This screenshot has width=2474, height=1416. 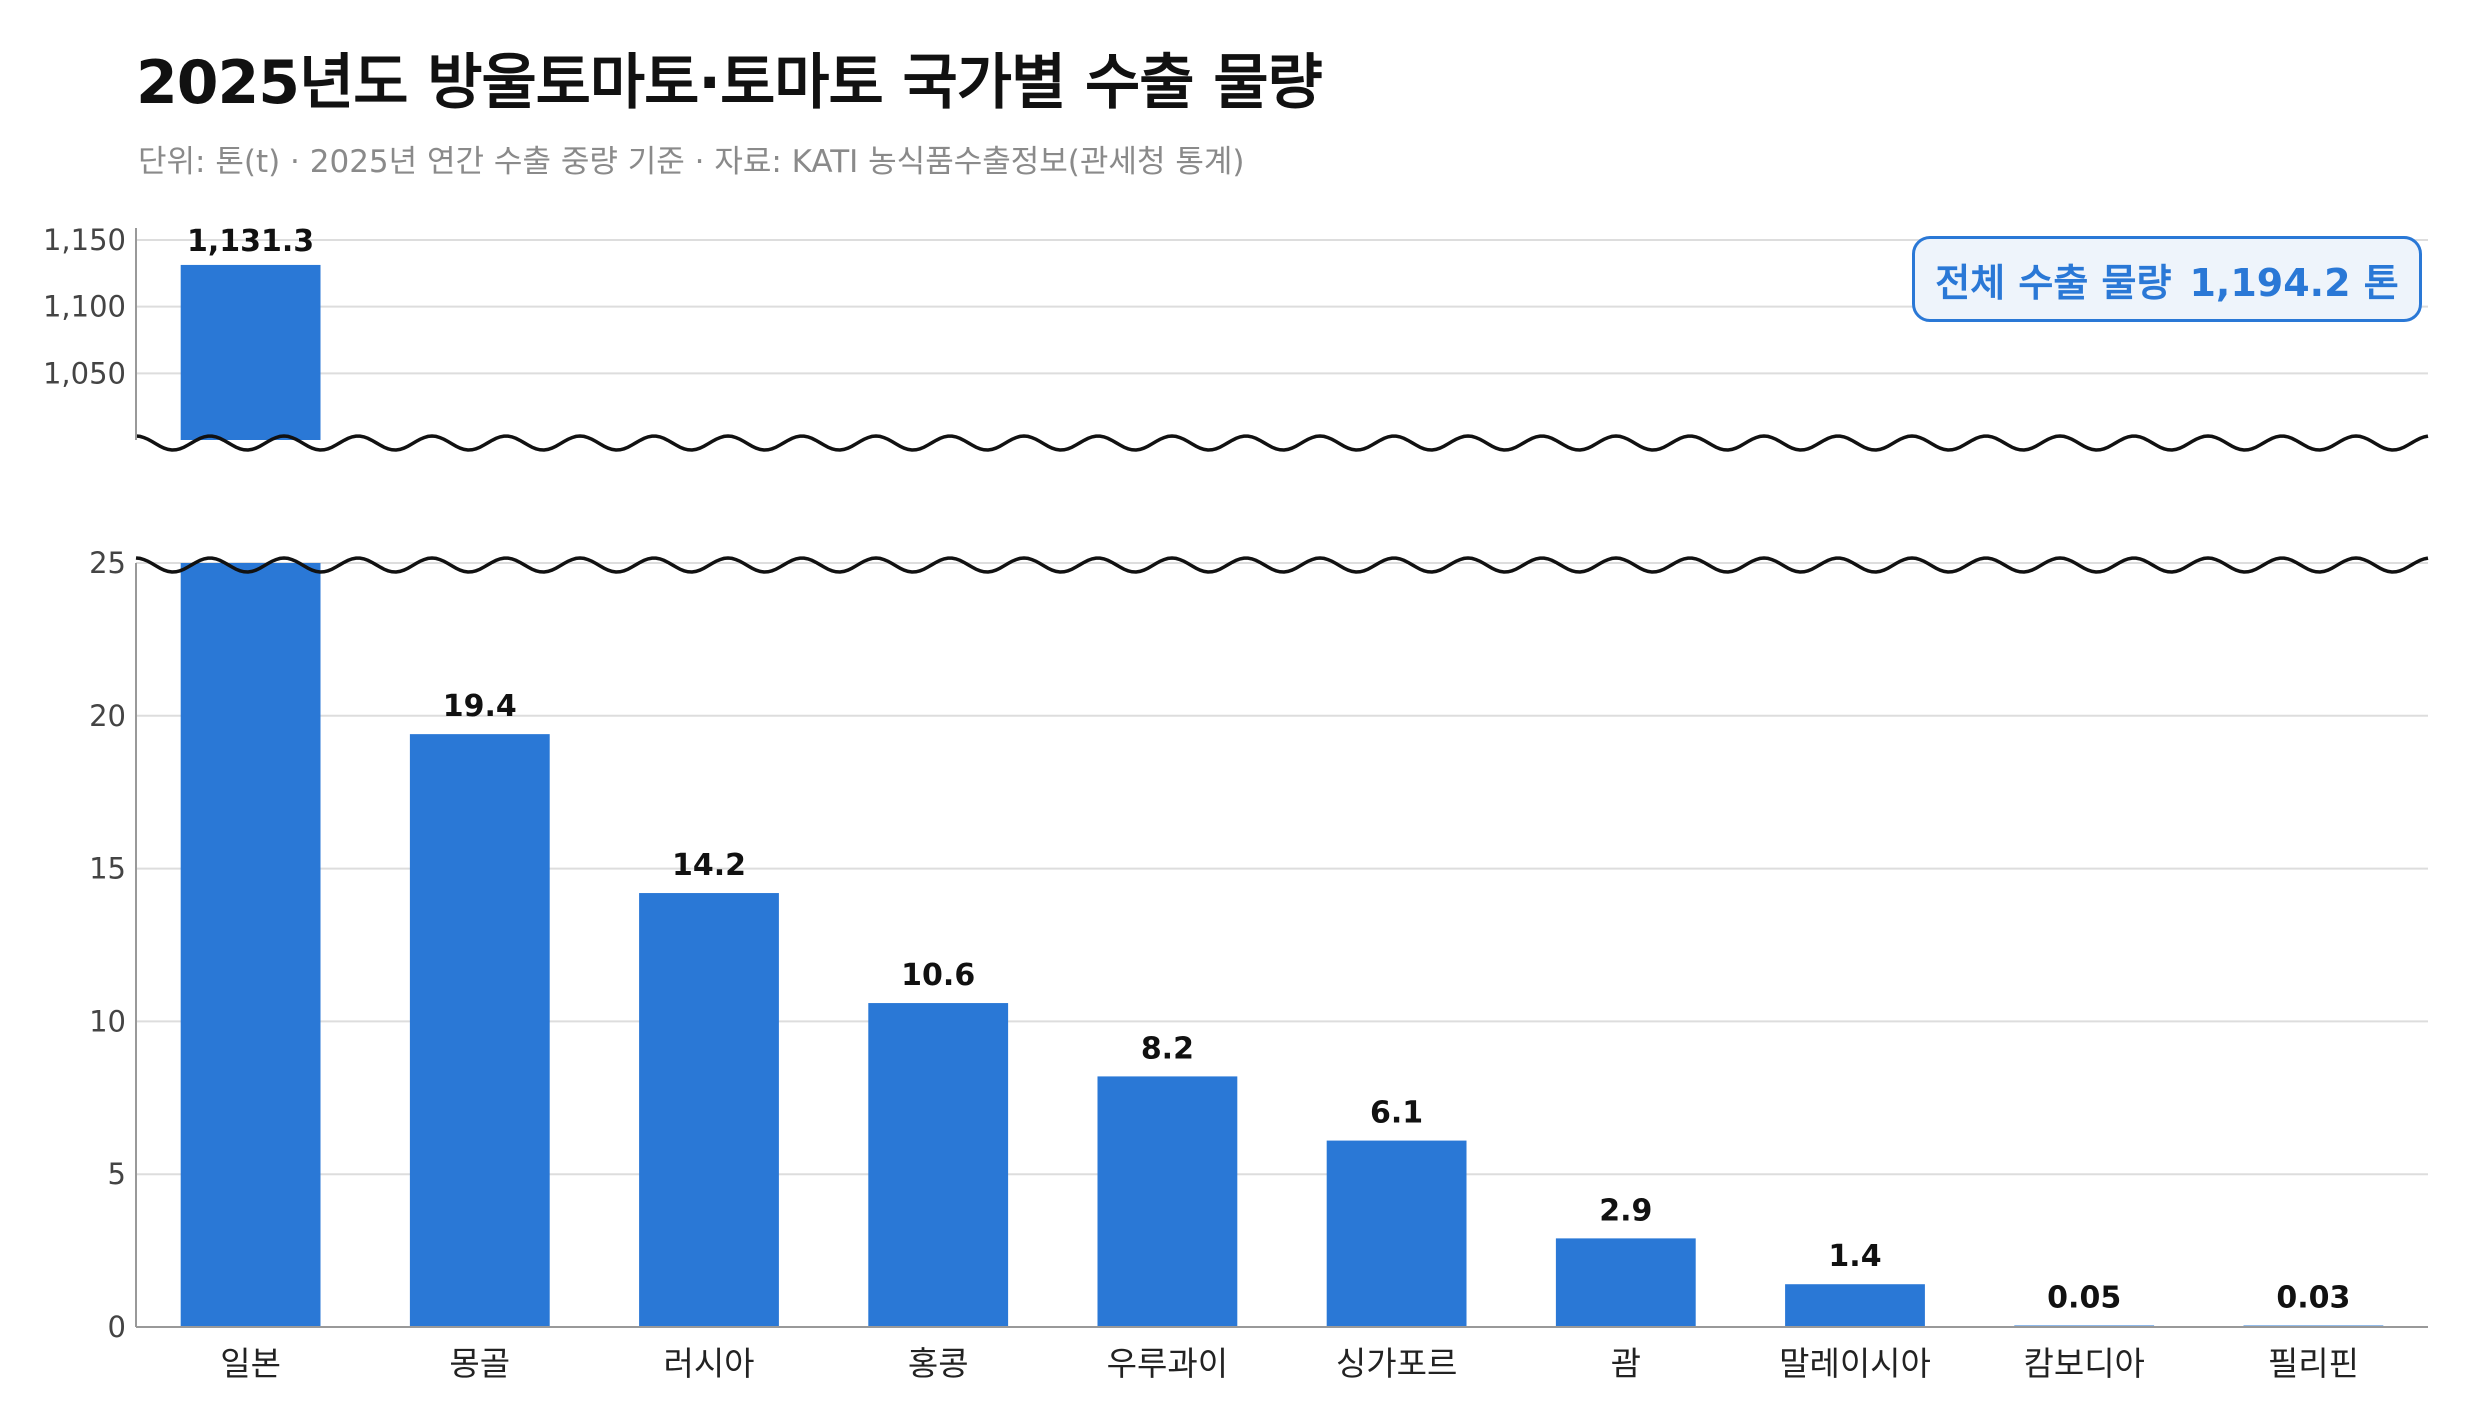 What do you see at coordinates (1167, 1048) in the screenshot?
I see `data-label: 8.2` at bounding box center [1167, 1048].